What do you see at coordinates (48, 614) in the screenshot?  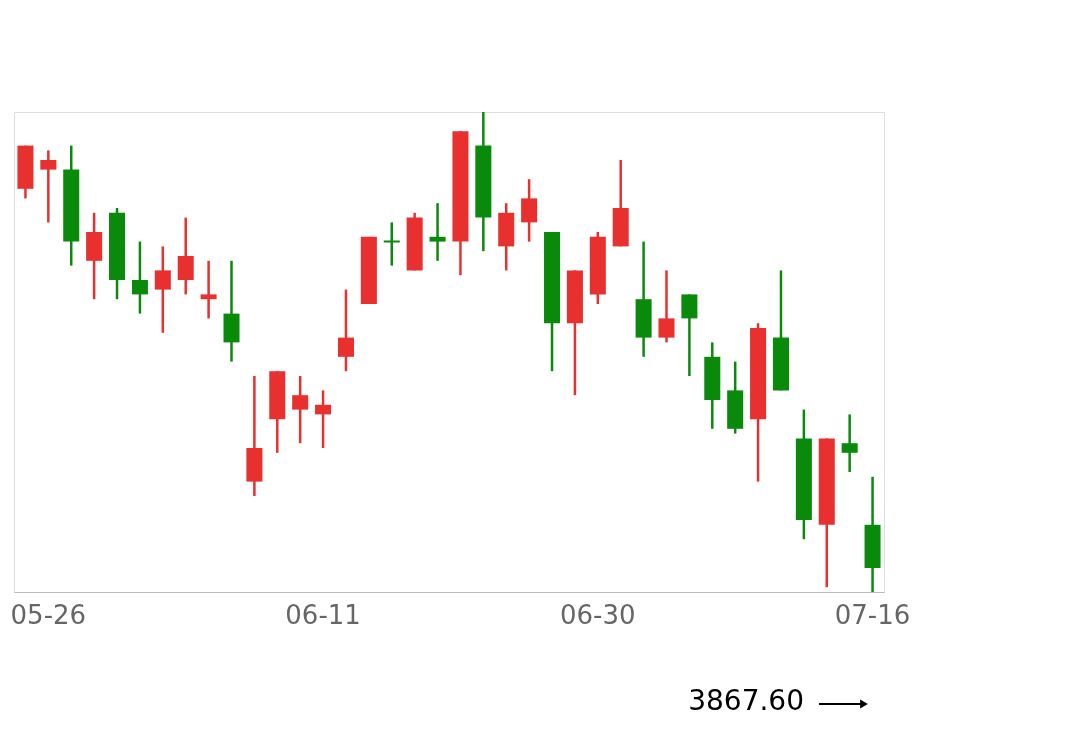 I see `x-tick-label: 05-26` at bounding box center [48, 614].